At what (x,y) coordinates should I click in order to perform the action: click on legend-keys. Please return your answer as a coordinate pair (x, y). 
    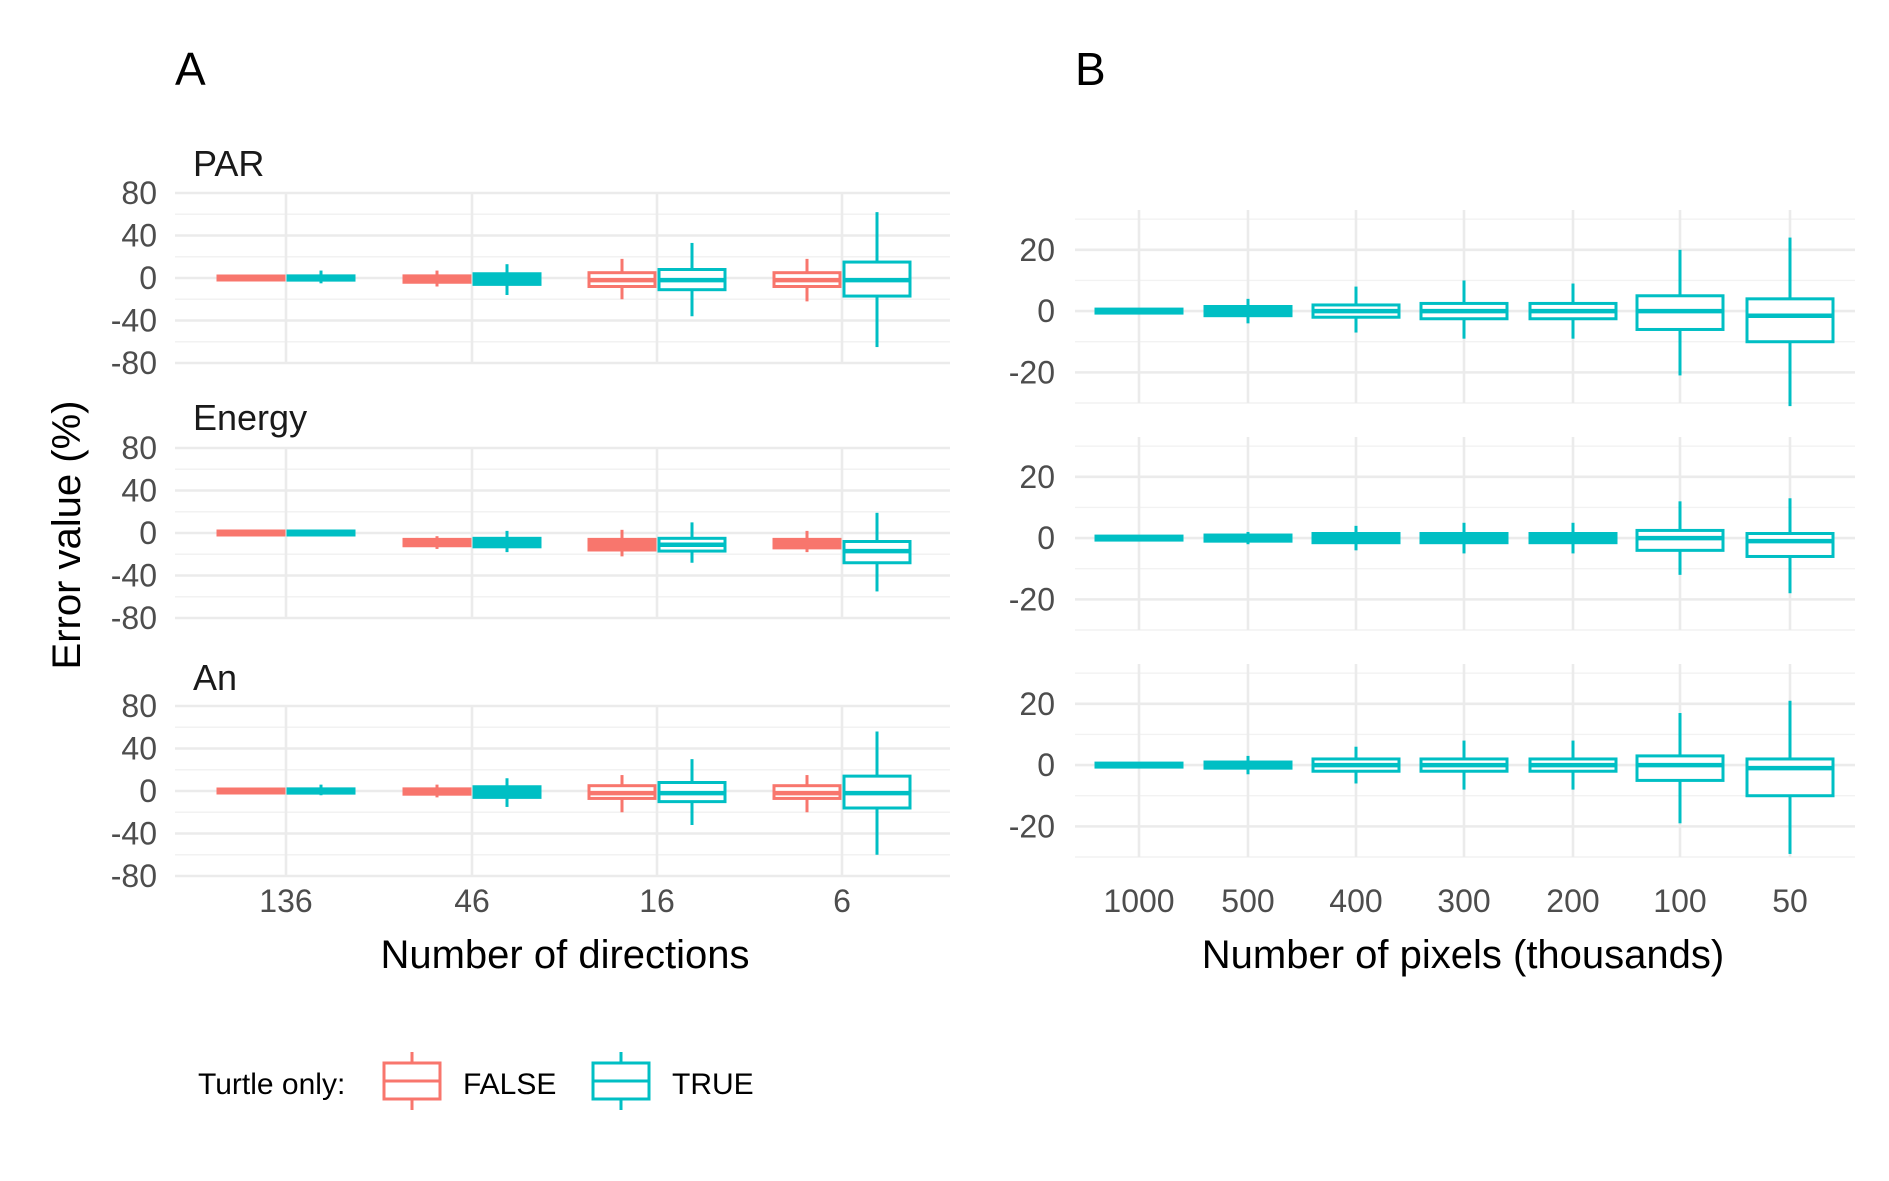
    Looking at the image, I should click on (516, 1081).